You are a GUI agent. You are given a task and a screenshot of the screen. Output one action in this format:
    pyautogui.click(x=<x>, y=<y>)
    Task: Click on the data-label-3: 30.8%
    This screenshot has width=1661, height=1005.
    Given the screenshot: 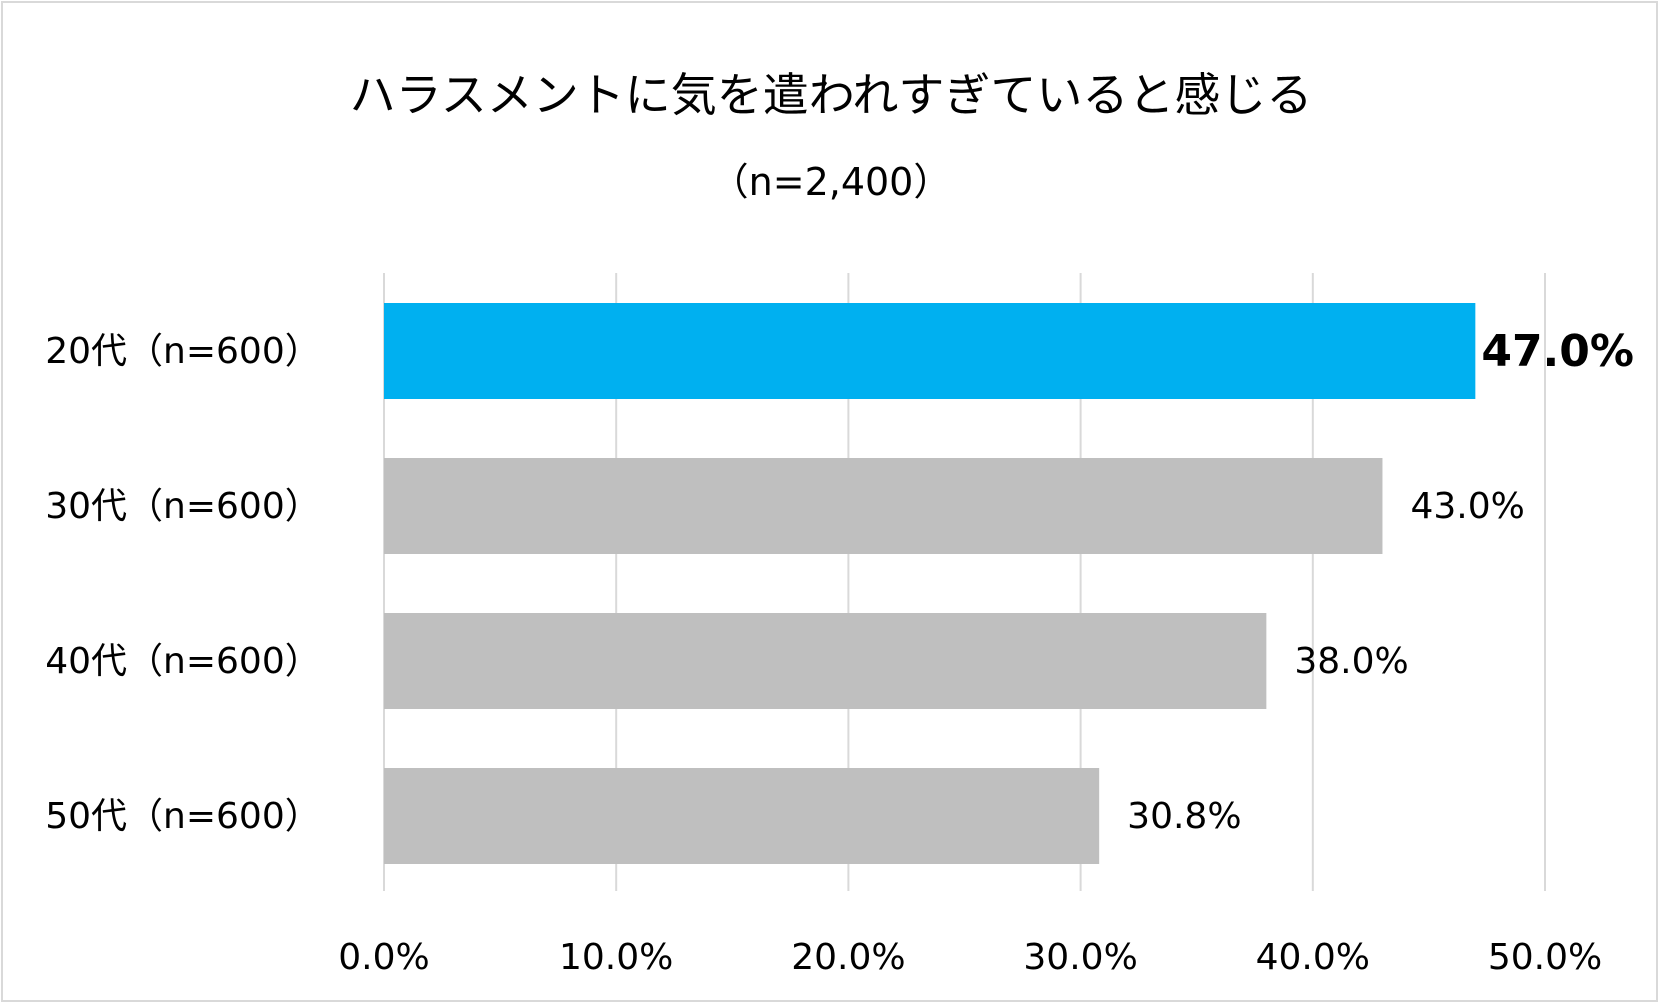 What is the action you would take?
    pyautogui.click(x=1184, y=816)
    